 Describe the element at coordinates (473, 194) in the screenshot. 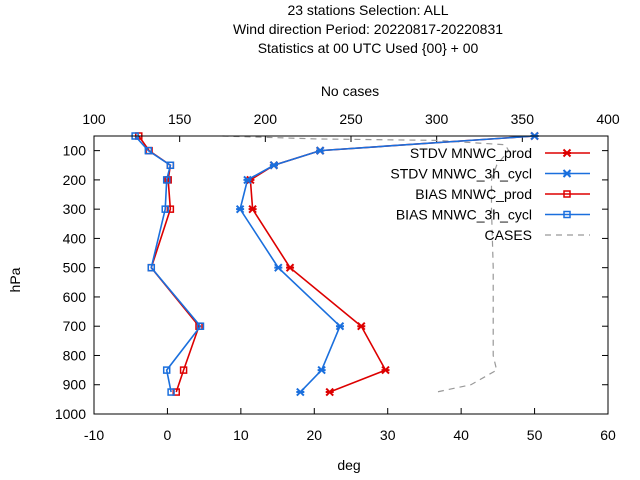

I see `legend-label: BIAS MNWC_prod` at that location.